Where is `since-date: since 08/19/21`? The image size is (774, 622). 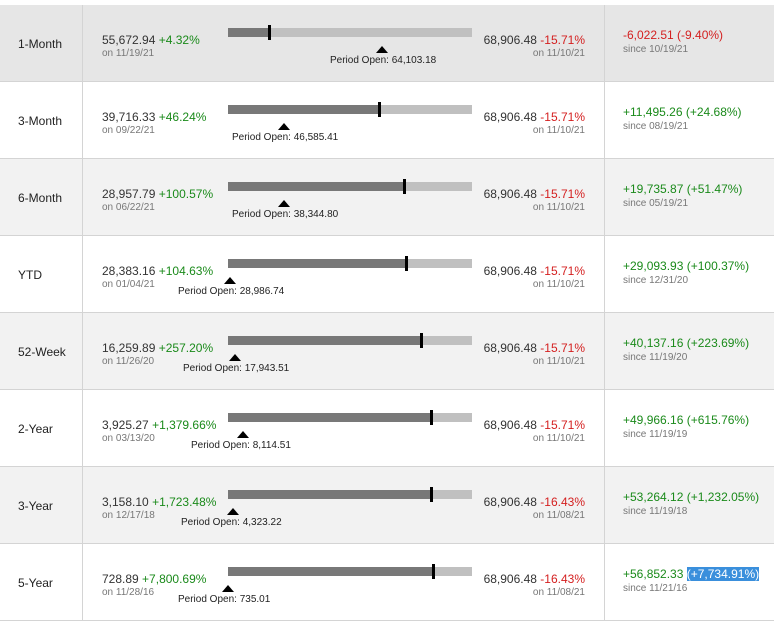
since-date: since 08/19/21 is located at coordinates (656, 126).